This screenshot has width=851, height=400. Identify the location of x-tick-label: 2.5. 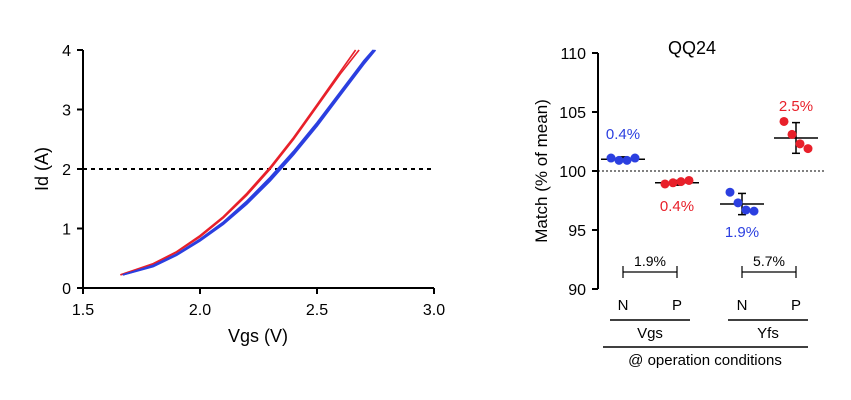
(317, 310).